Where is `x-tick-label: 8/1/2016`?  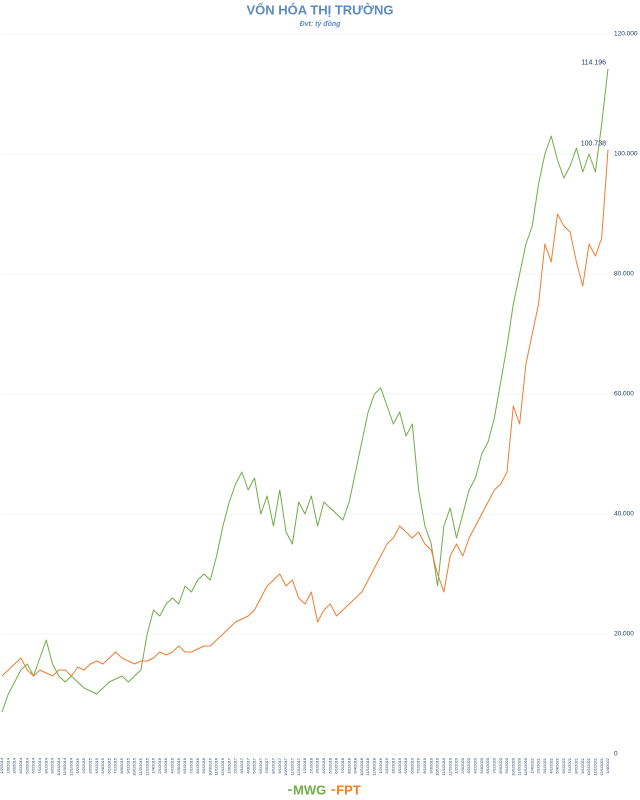 x-tick-label: 8/1/2016 is located at coordinates (197, 765).